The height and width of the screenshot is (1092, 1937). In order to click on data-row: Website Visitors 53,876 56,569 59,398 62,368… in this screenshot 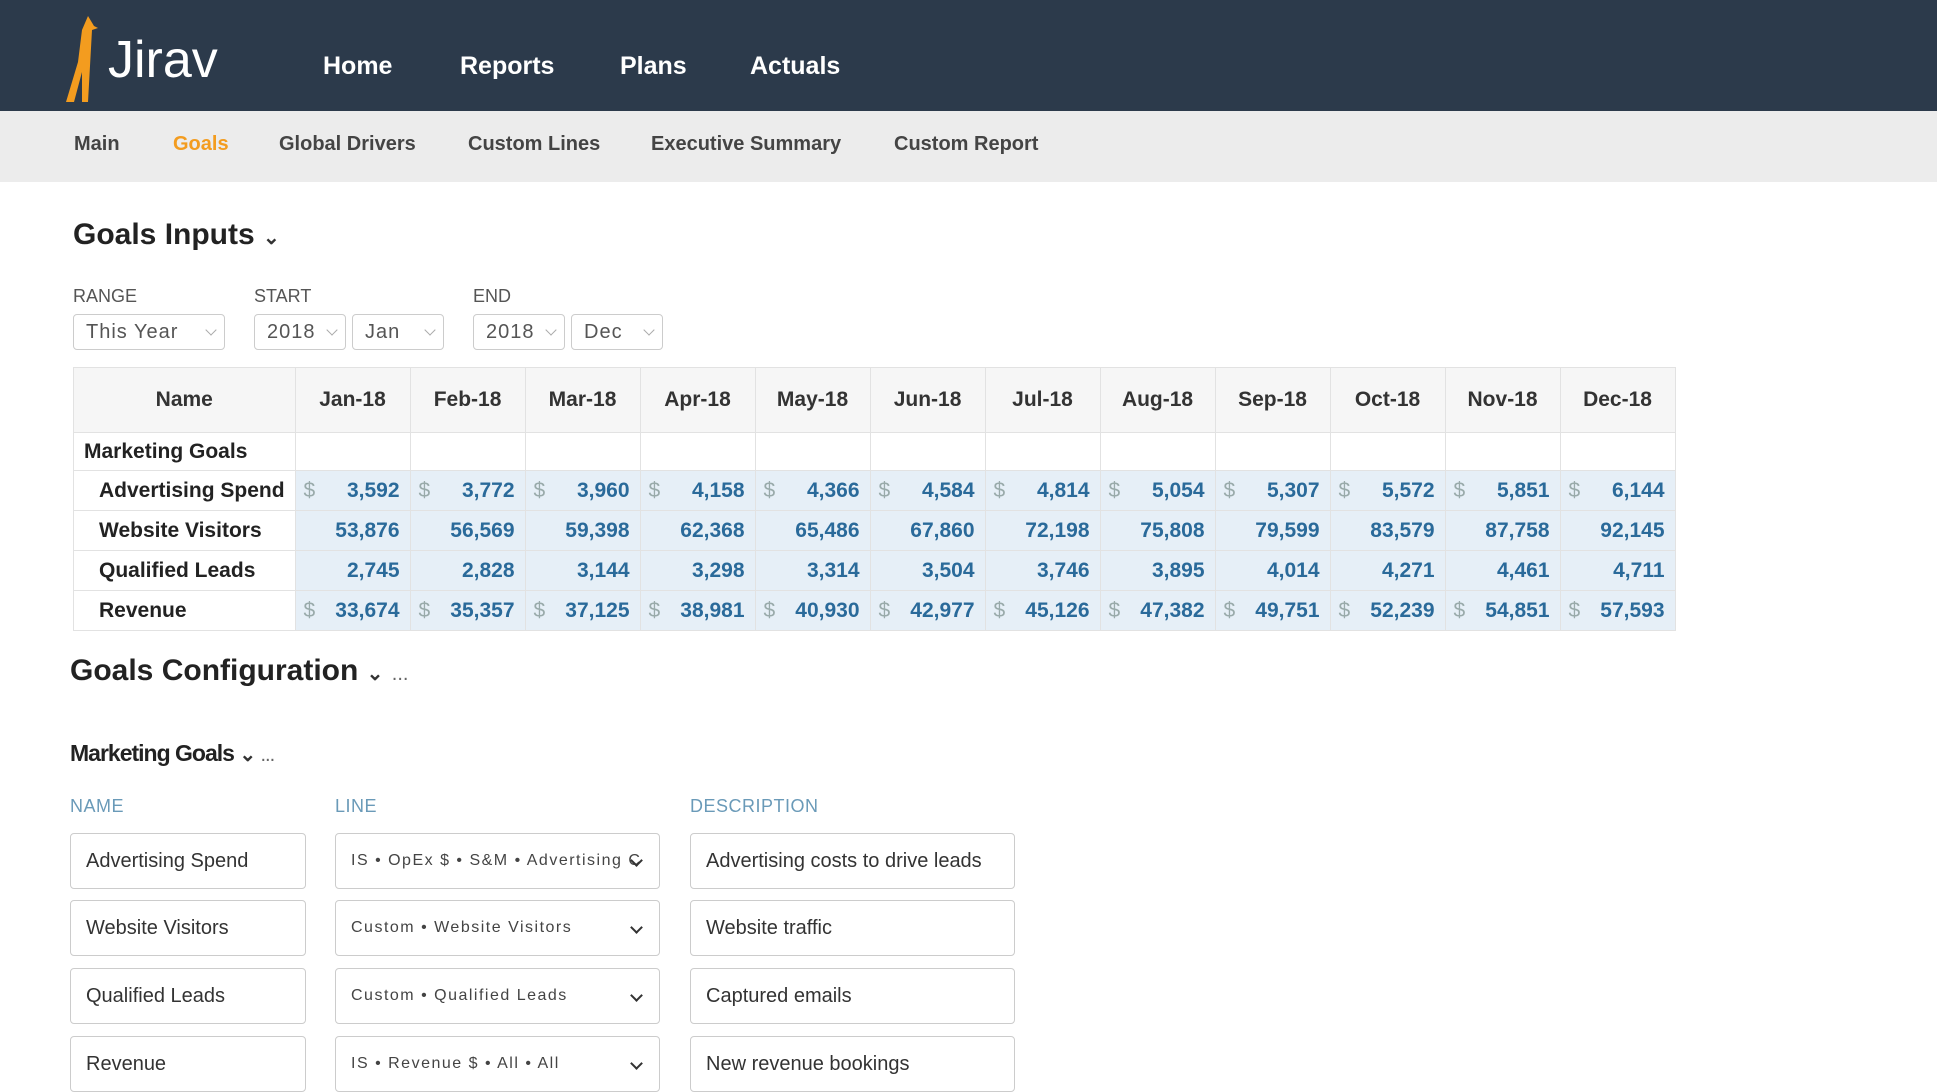, I will do `click(874, 530)`.